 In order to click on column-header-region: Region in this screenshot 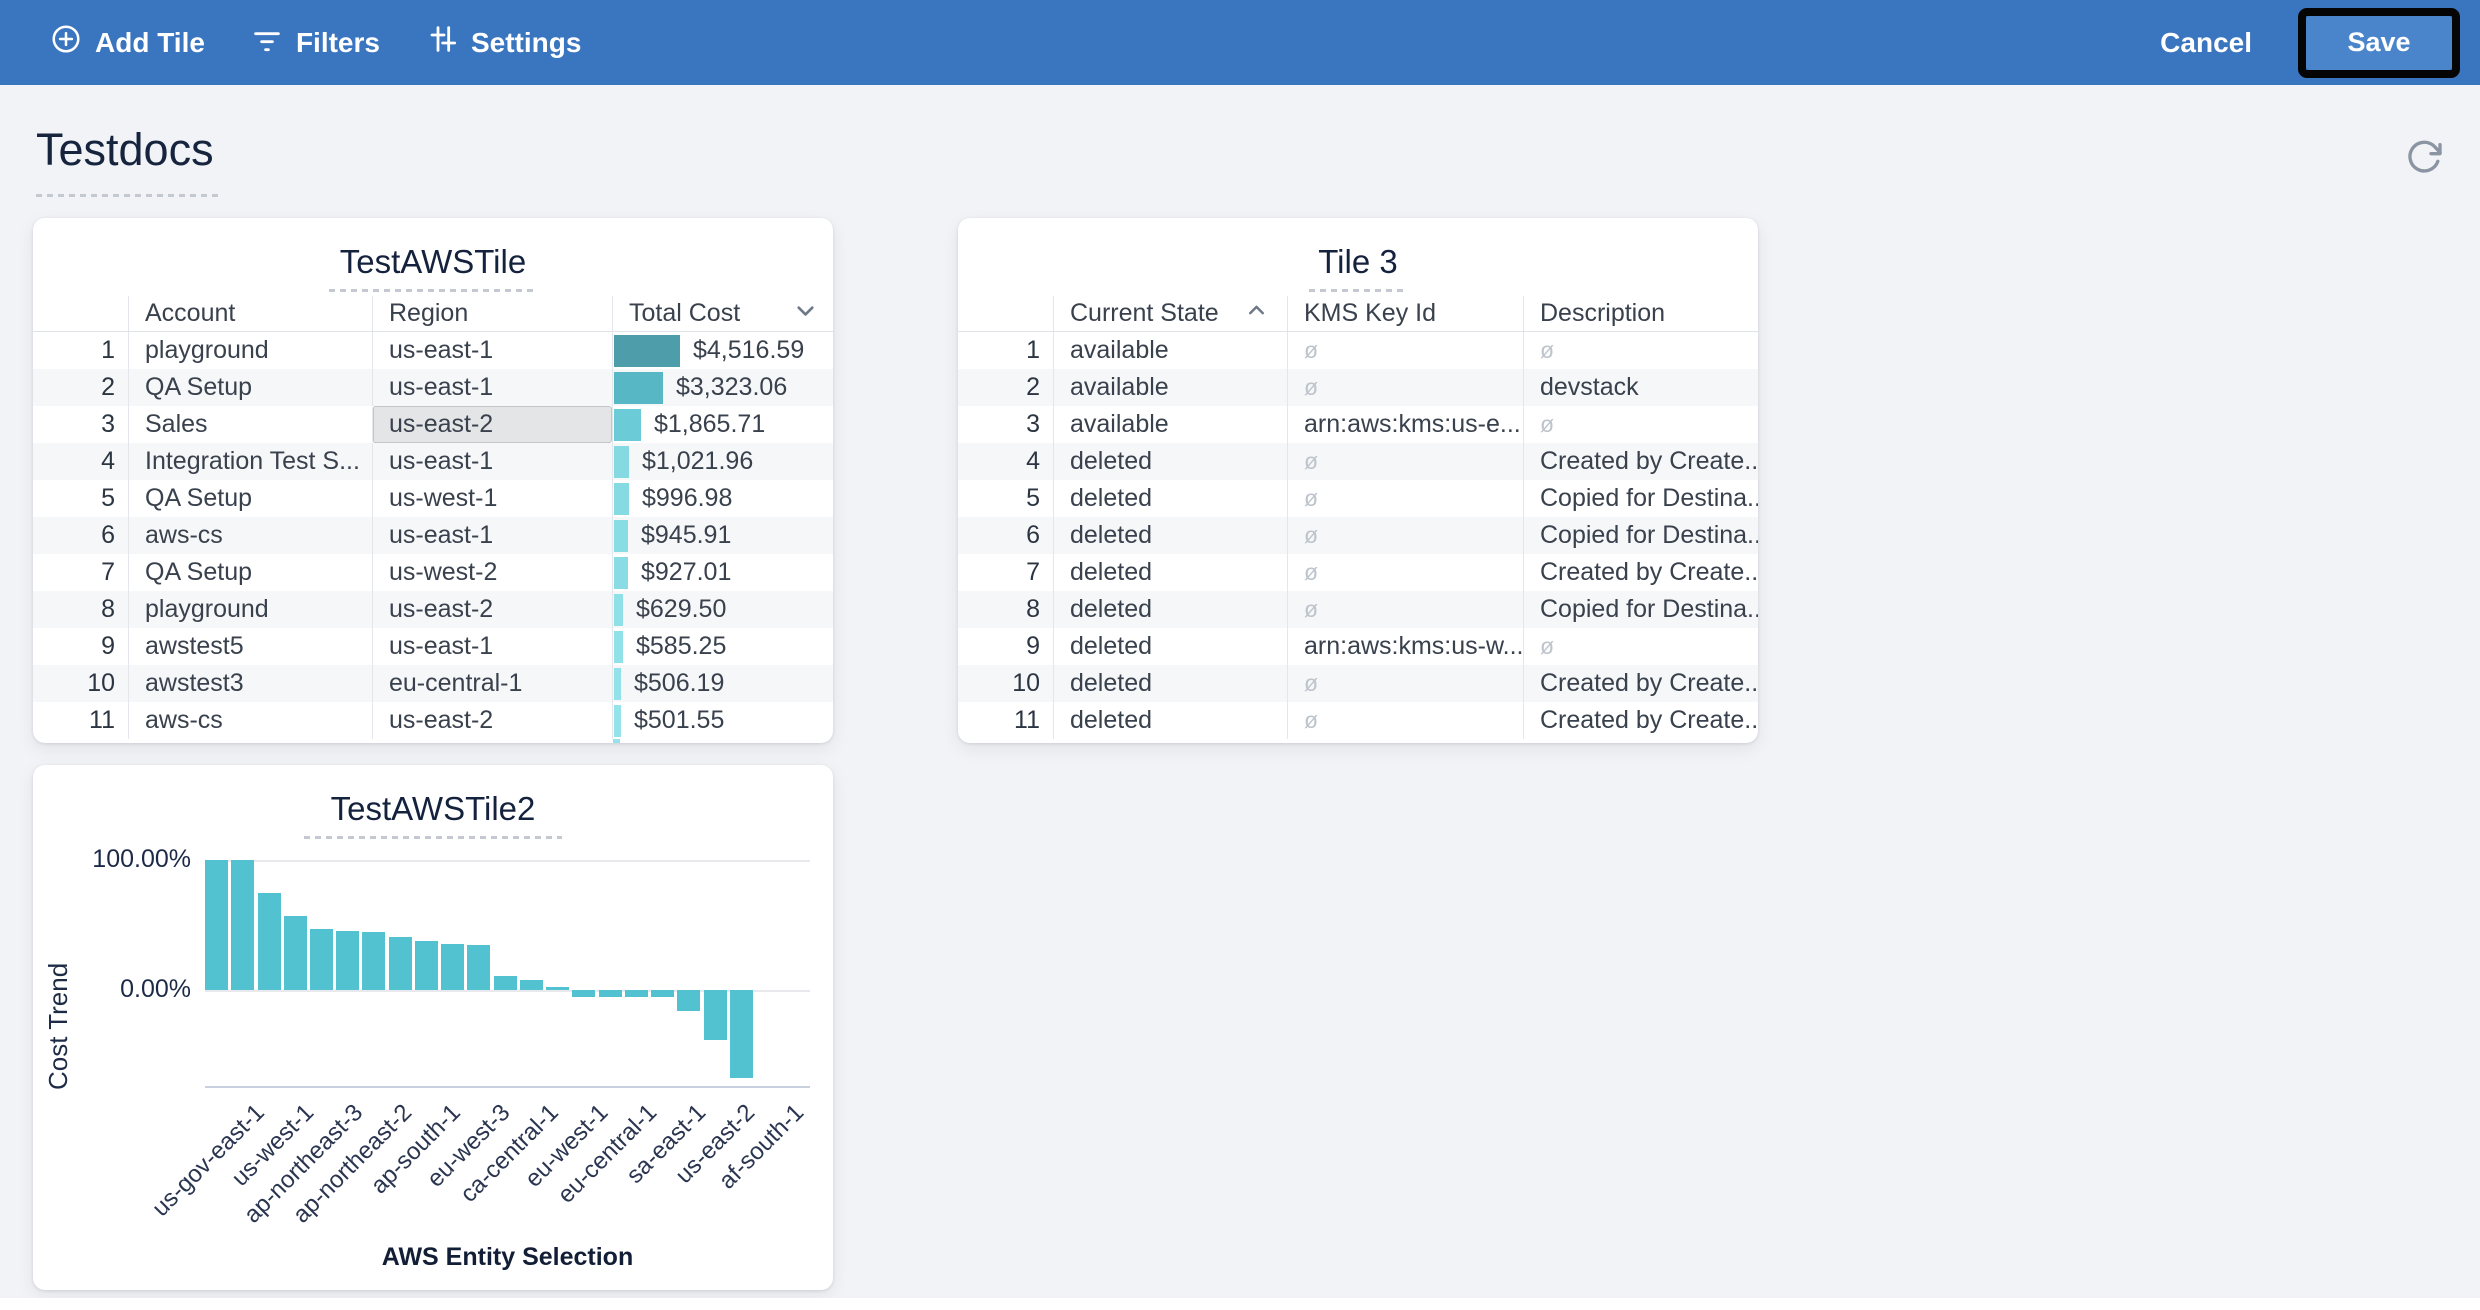, I will do `click(492, 313)`.